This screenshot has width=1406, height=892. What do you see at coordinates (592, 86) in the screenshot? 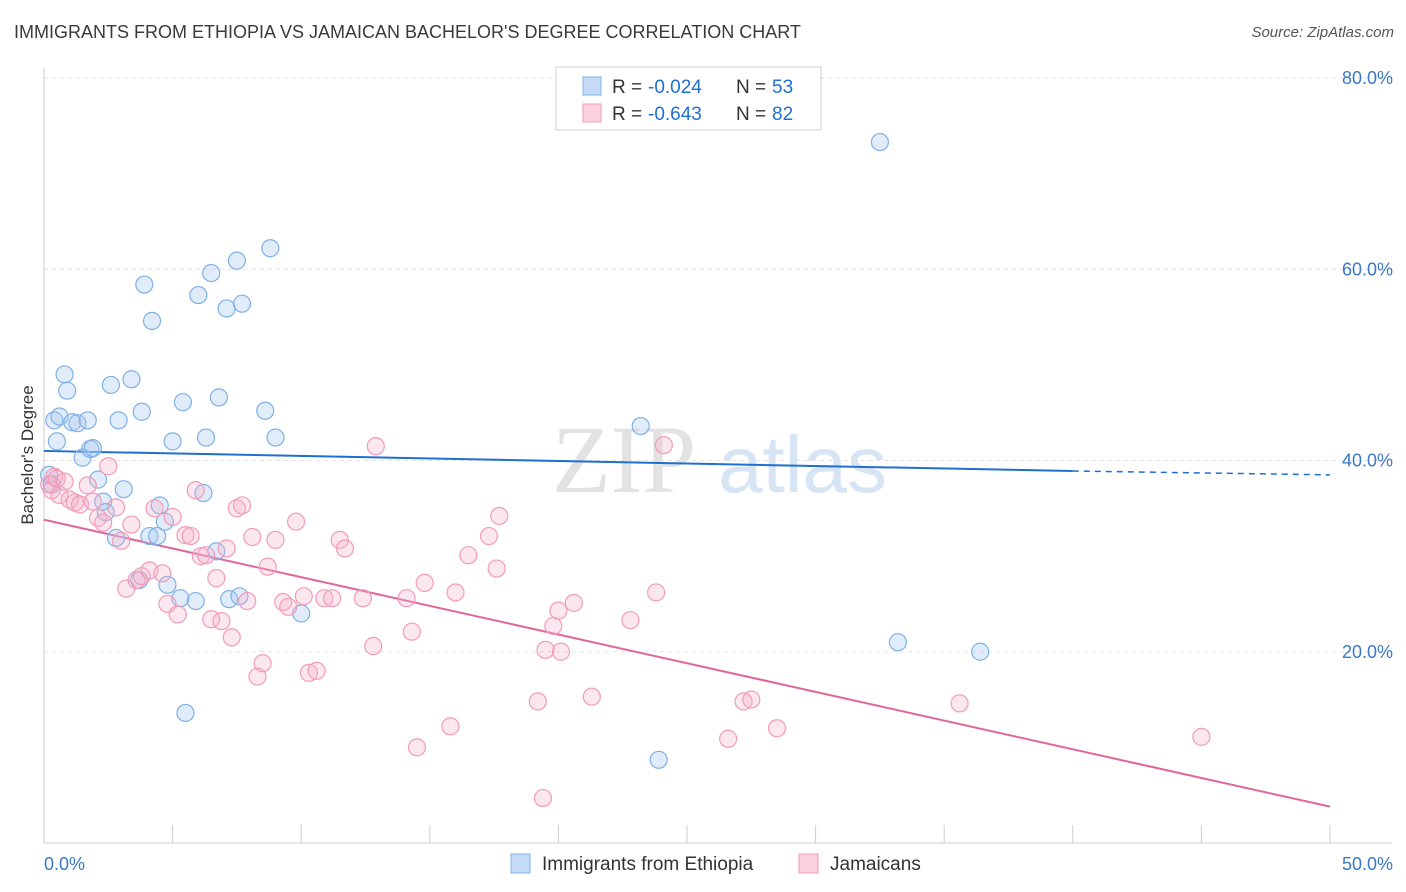
I see `legend-swatch-blue` at bounding box center [592, 86].